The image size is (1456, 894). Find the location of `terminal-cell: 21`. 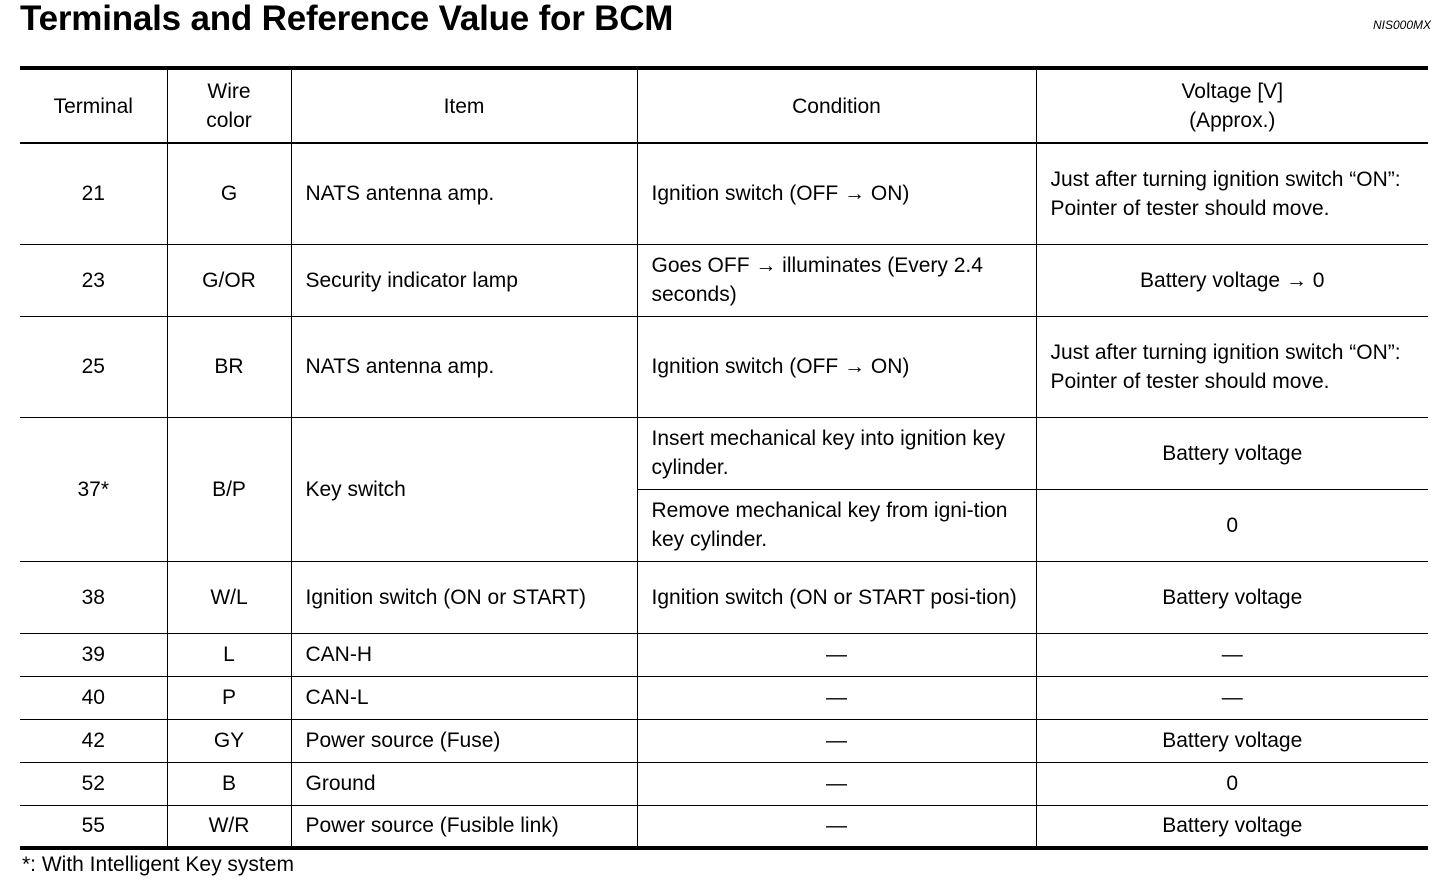

terminal-cell: 21 is located at coordinates (94, 193).